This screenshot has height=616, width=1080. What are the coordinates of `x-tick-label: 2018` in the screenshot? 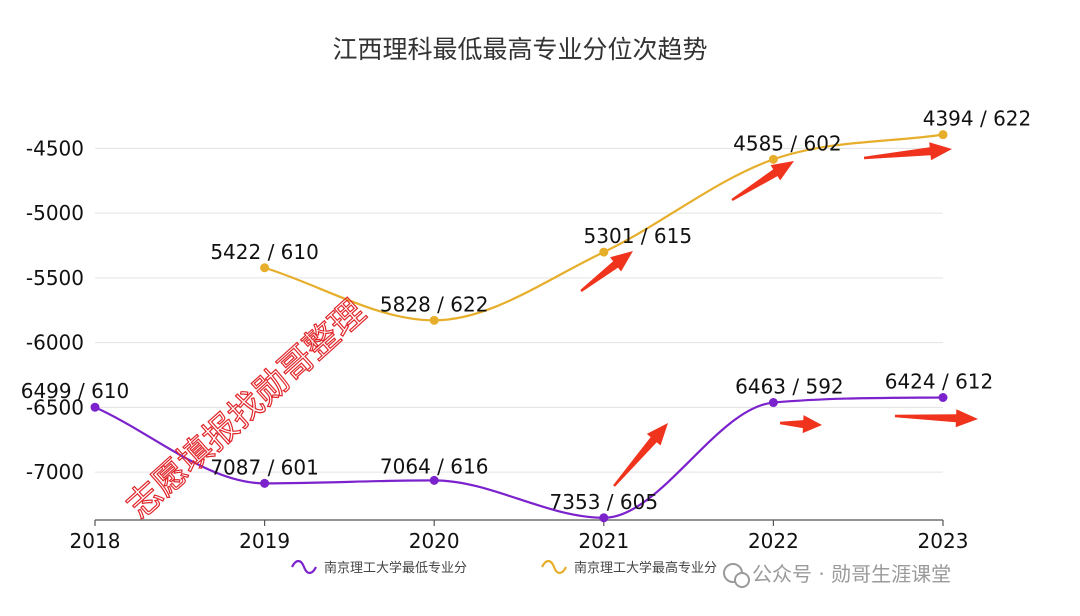 It's located at (95, 541).